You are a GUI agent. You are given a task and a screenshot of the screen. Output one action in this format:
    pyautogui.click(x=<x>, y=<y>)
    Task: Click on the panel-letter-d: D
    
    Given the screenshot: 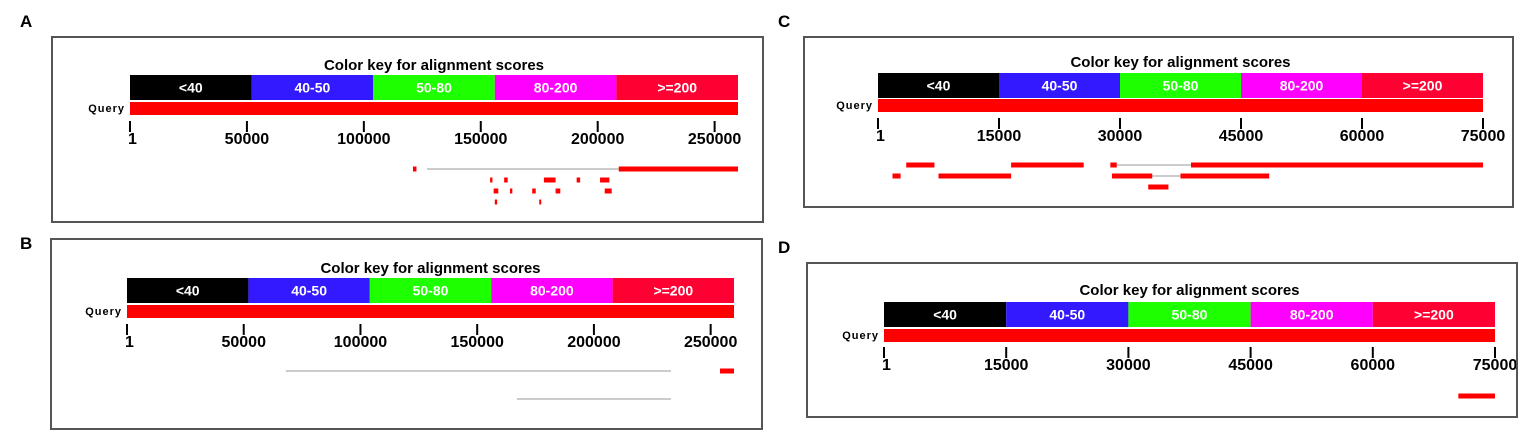 What is the action you would take?
    pyautogui.click(x=784, y=247)
    